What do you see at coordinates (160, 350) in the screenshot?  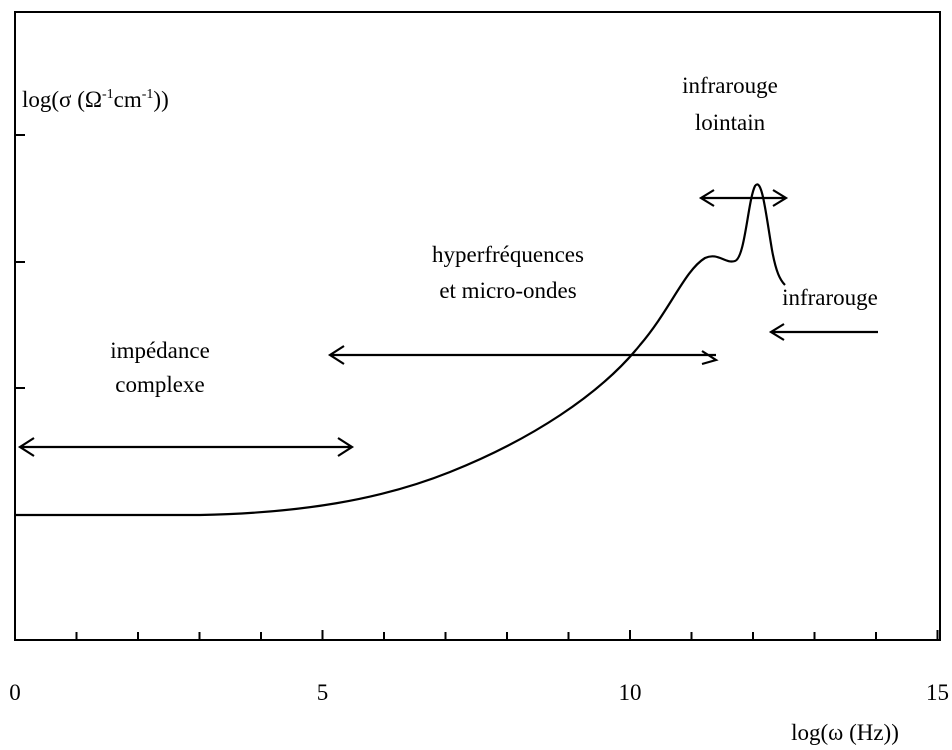 I see `annotation: impédance` at bounding box center [160, 350].